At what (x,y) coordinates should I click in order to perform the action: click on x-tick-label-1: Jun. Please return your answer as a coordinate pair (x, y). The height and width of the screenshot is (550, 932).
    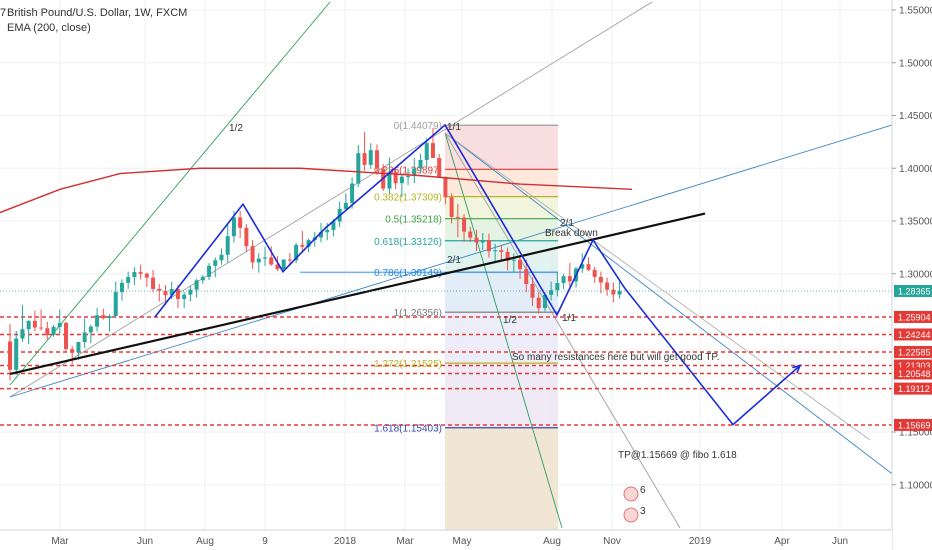
    Looking at the image, I should click on (145, 541).